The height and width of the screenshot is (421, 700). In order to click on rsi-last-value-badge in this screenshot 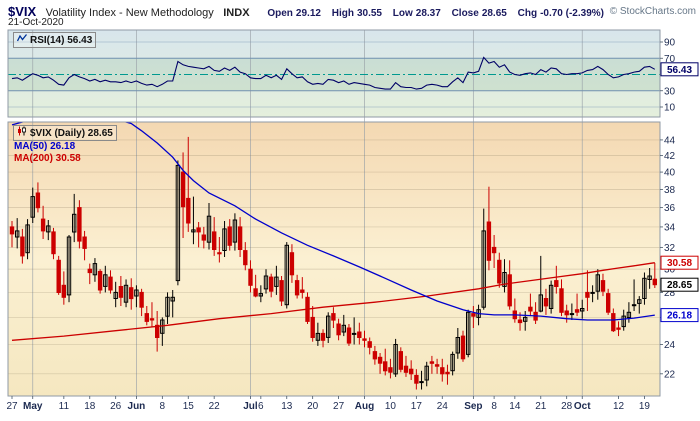, I will do `click(679, 69)`.